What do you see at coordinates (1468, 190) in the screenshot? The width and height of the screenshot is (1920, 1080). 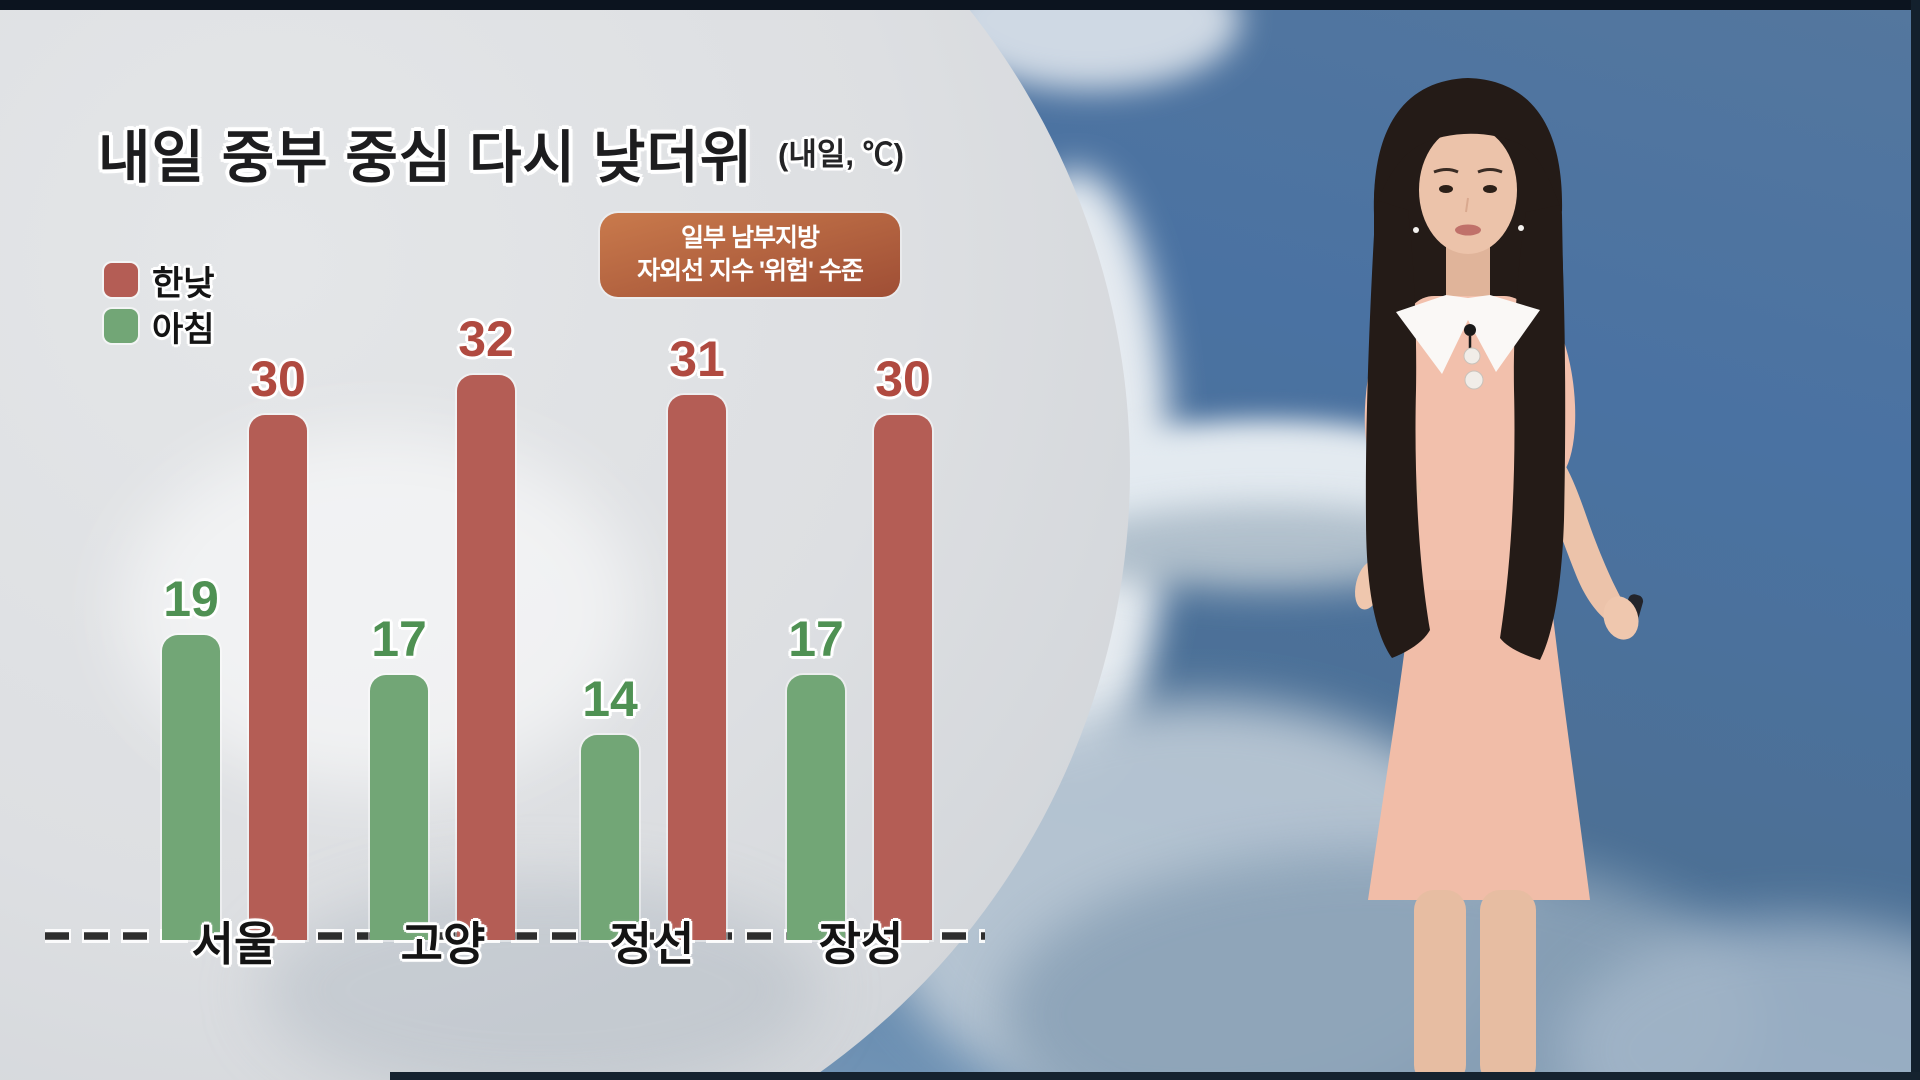 I see `presenter-face` at bounding box center [1468, 190].